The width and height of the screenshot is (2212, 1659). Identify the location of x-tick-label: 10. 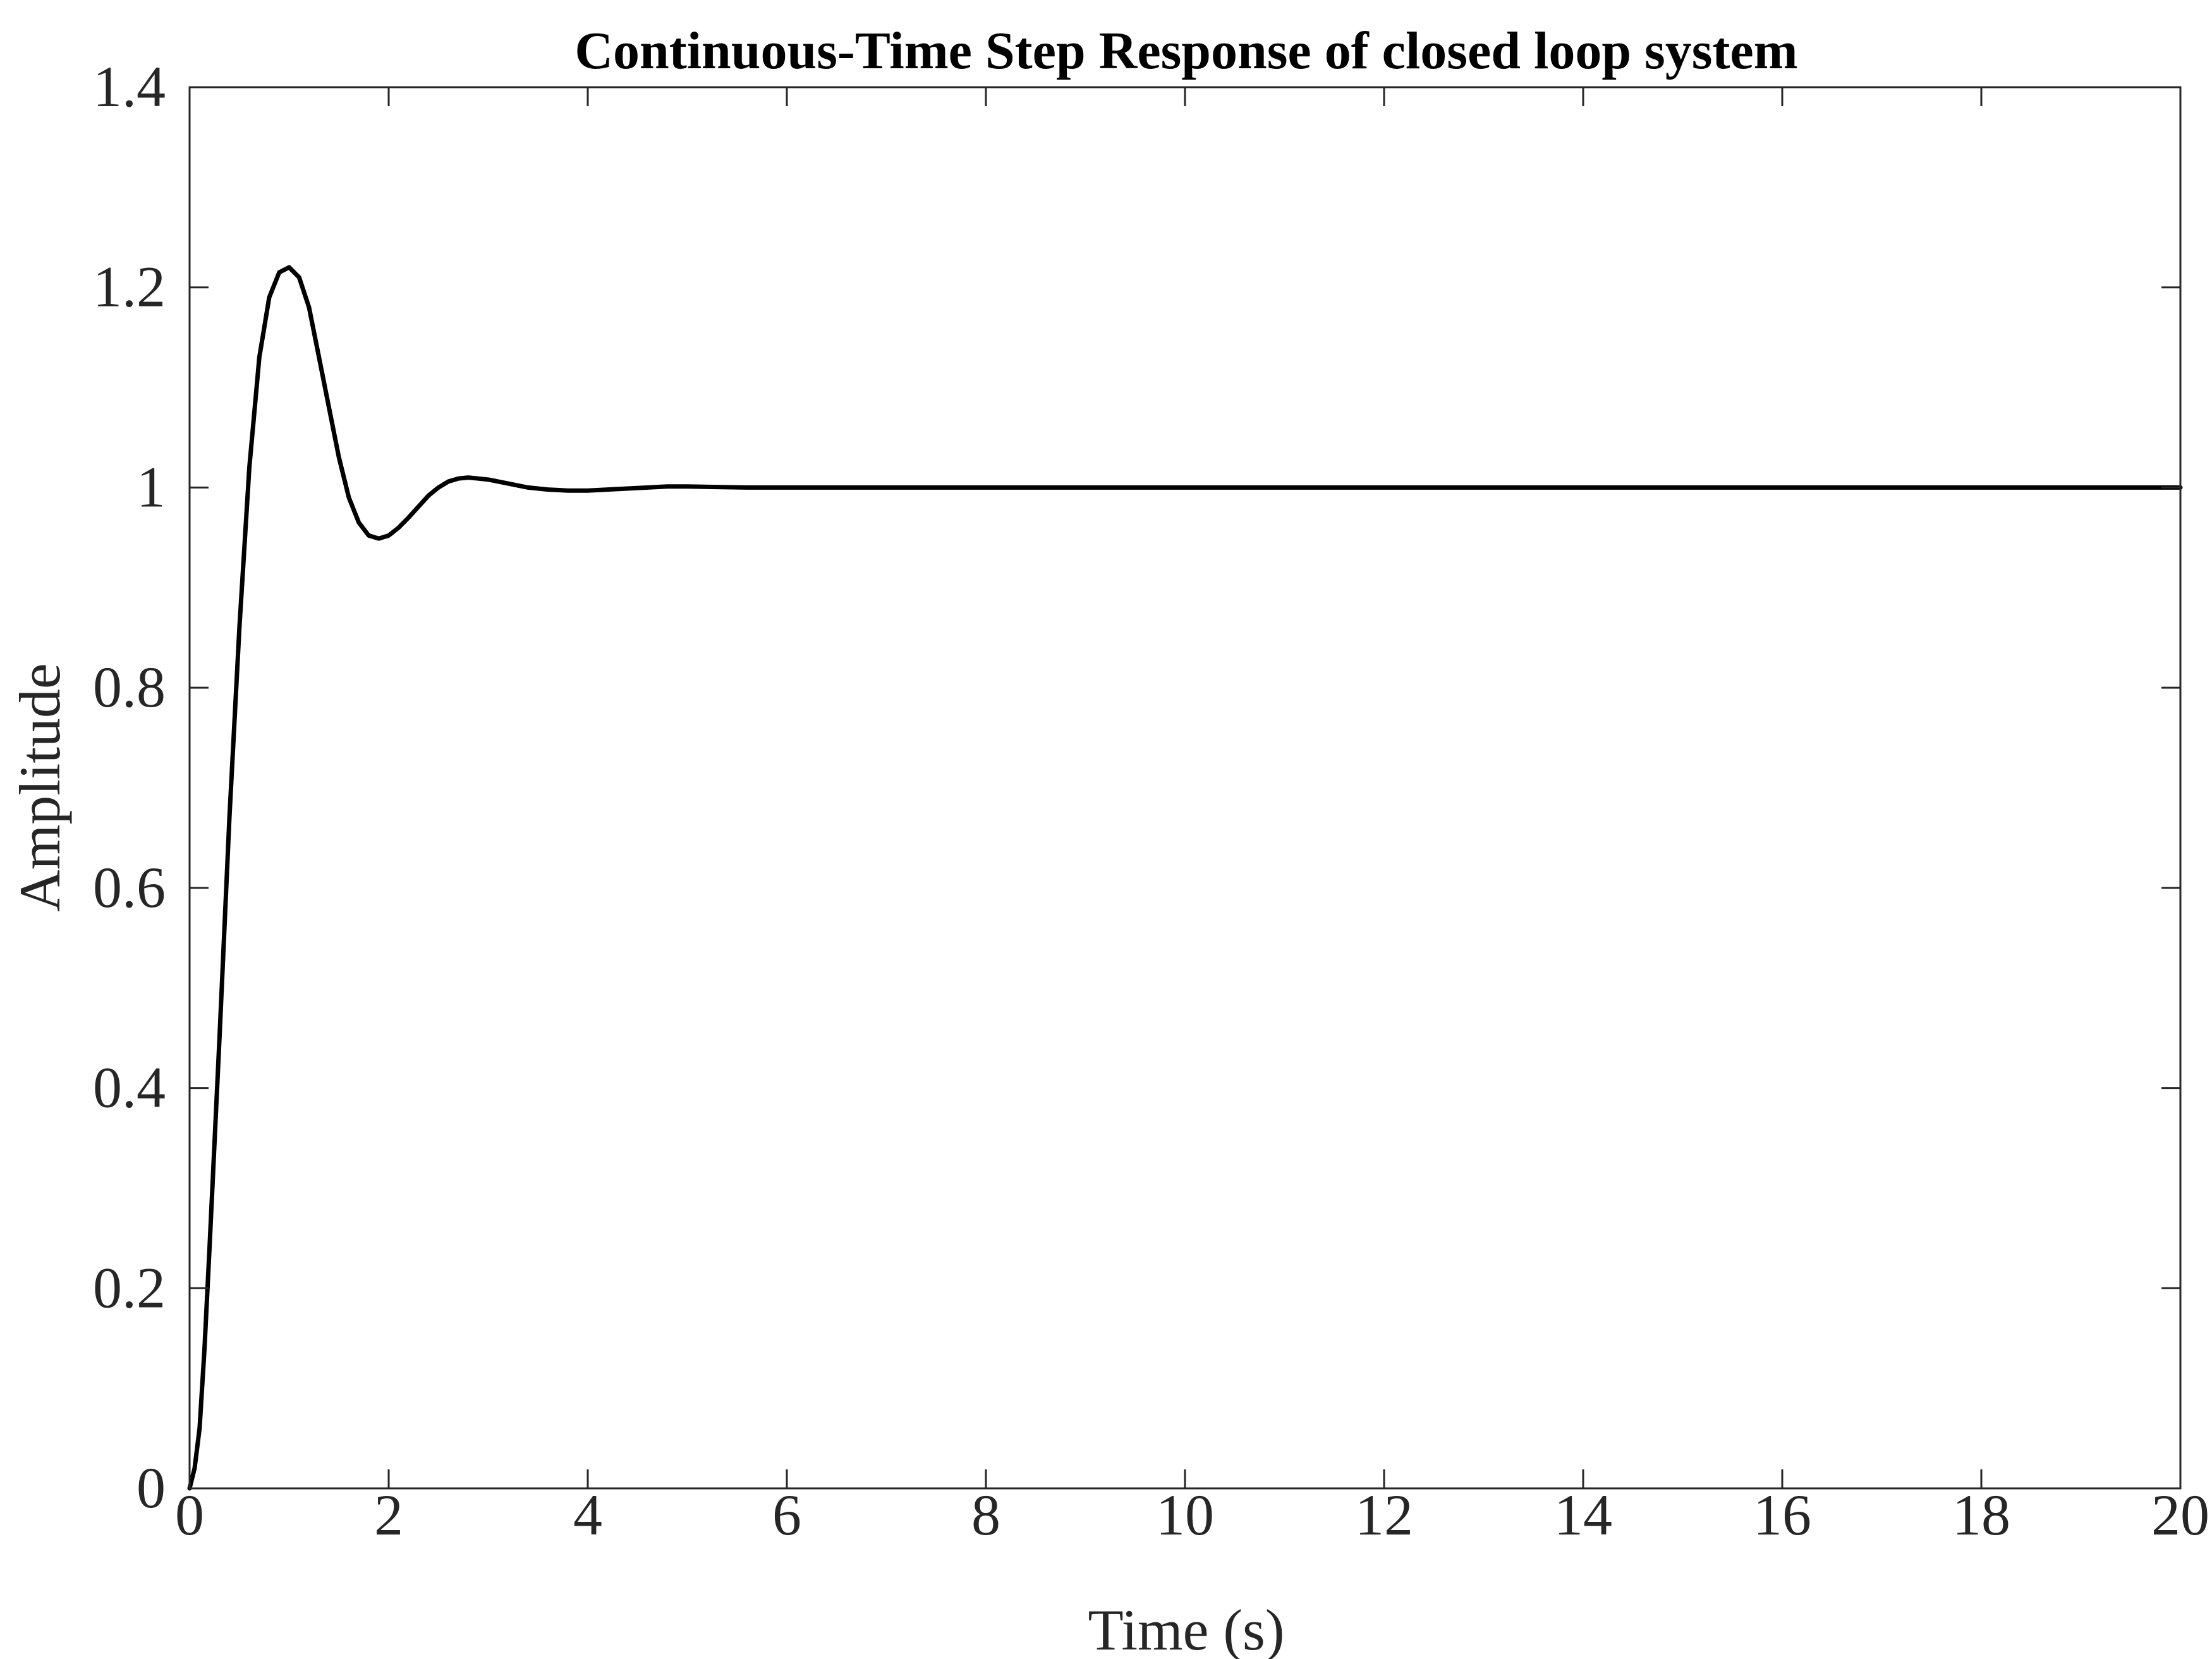
(1185, 1515).